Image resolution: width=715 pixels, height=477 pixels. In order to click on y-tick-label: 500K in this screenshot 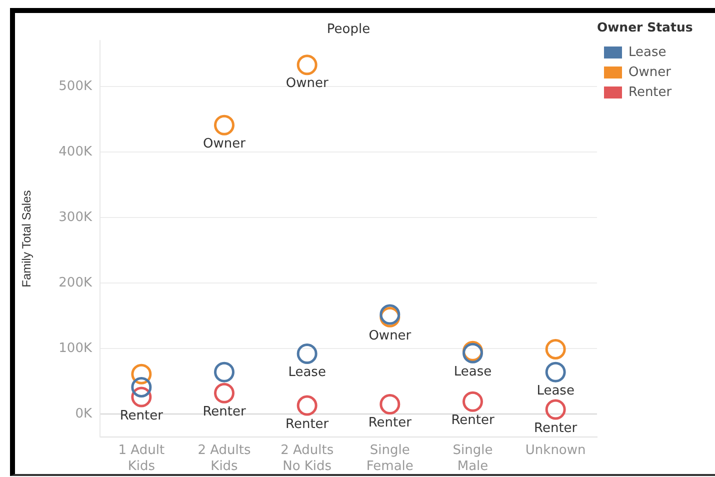, I will do `click(75, 86)`.